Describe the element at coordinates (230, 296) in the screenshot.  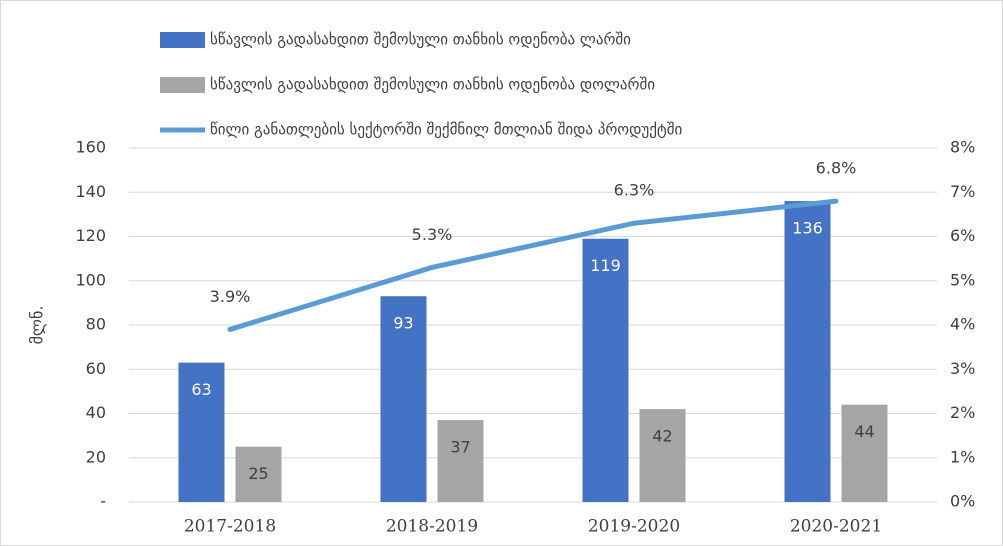
I see `data-label: 3.9%` at that location.